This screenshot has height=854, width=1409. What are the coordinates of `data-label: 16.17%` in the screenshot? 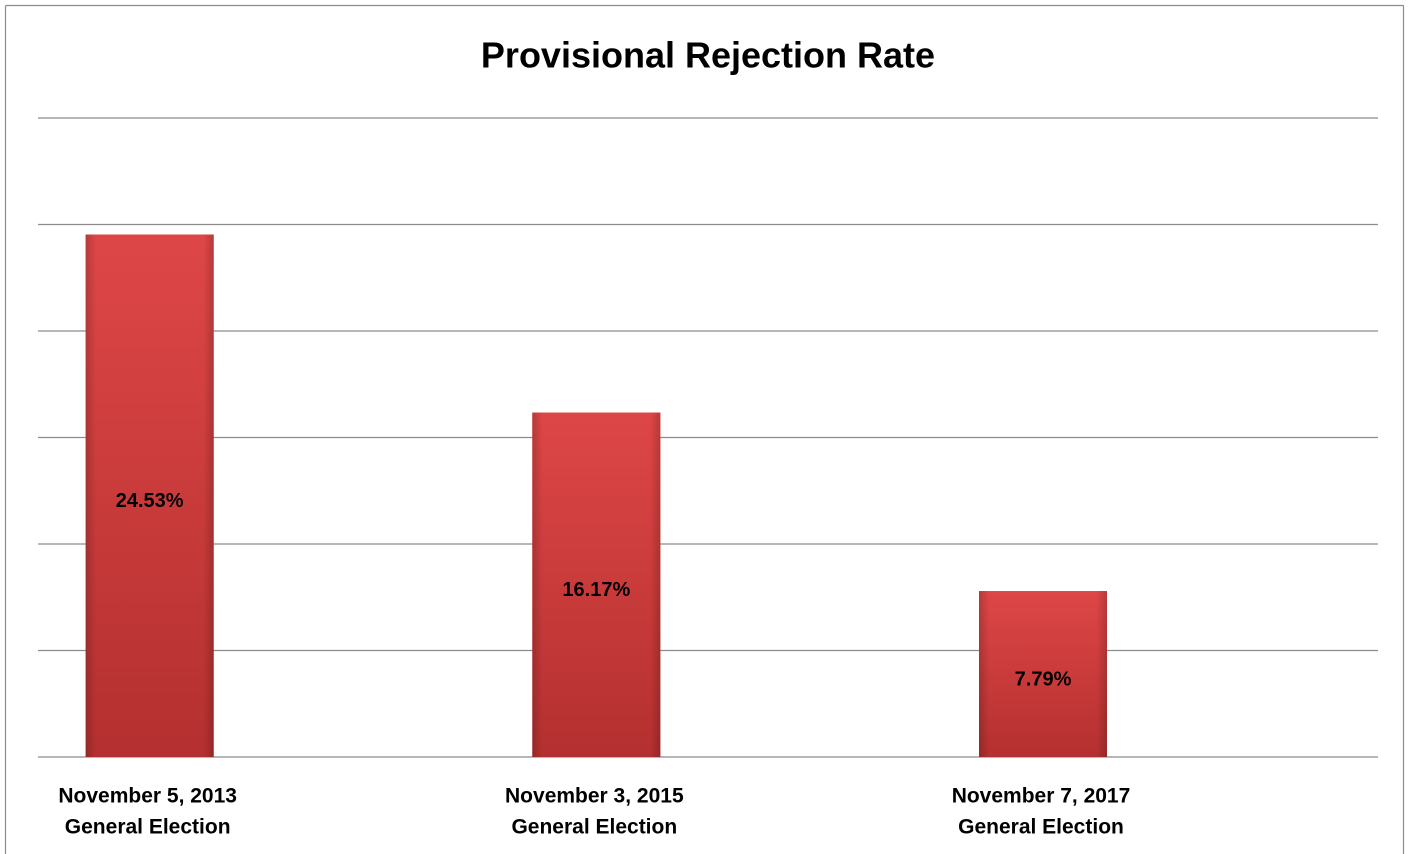 It's located at (596, 590).